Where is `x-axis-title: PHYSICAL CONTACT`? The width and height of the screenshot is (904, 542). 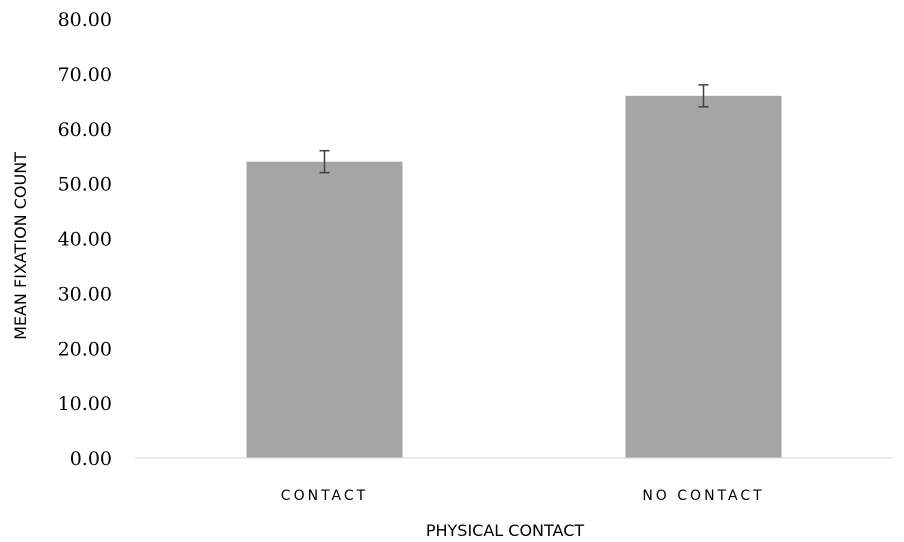
x-axis-title: PHYSICAL CONTACT is located at coordinates (505, 530).